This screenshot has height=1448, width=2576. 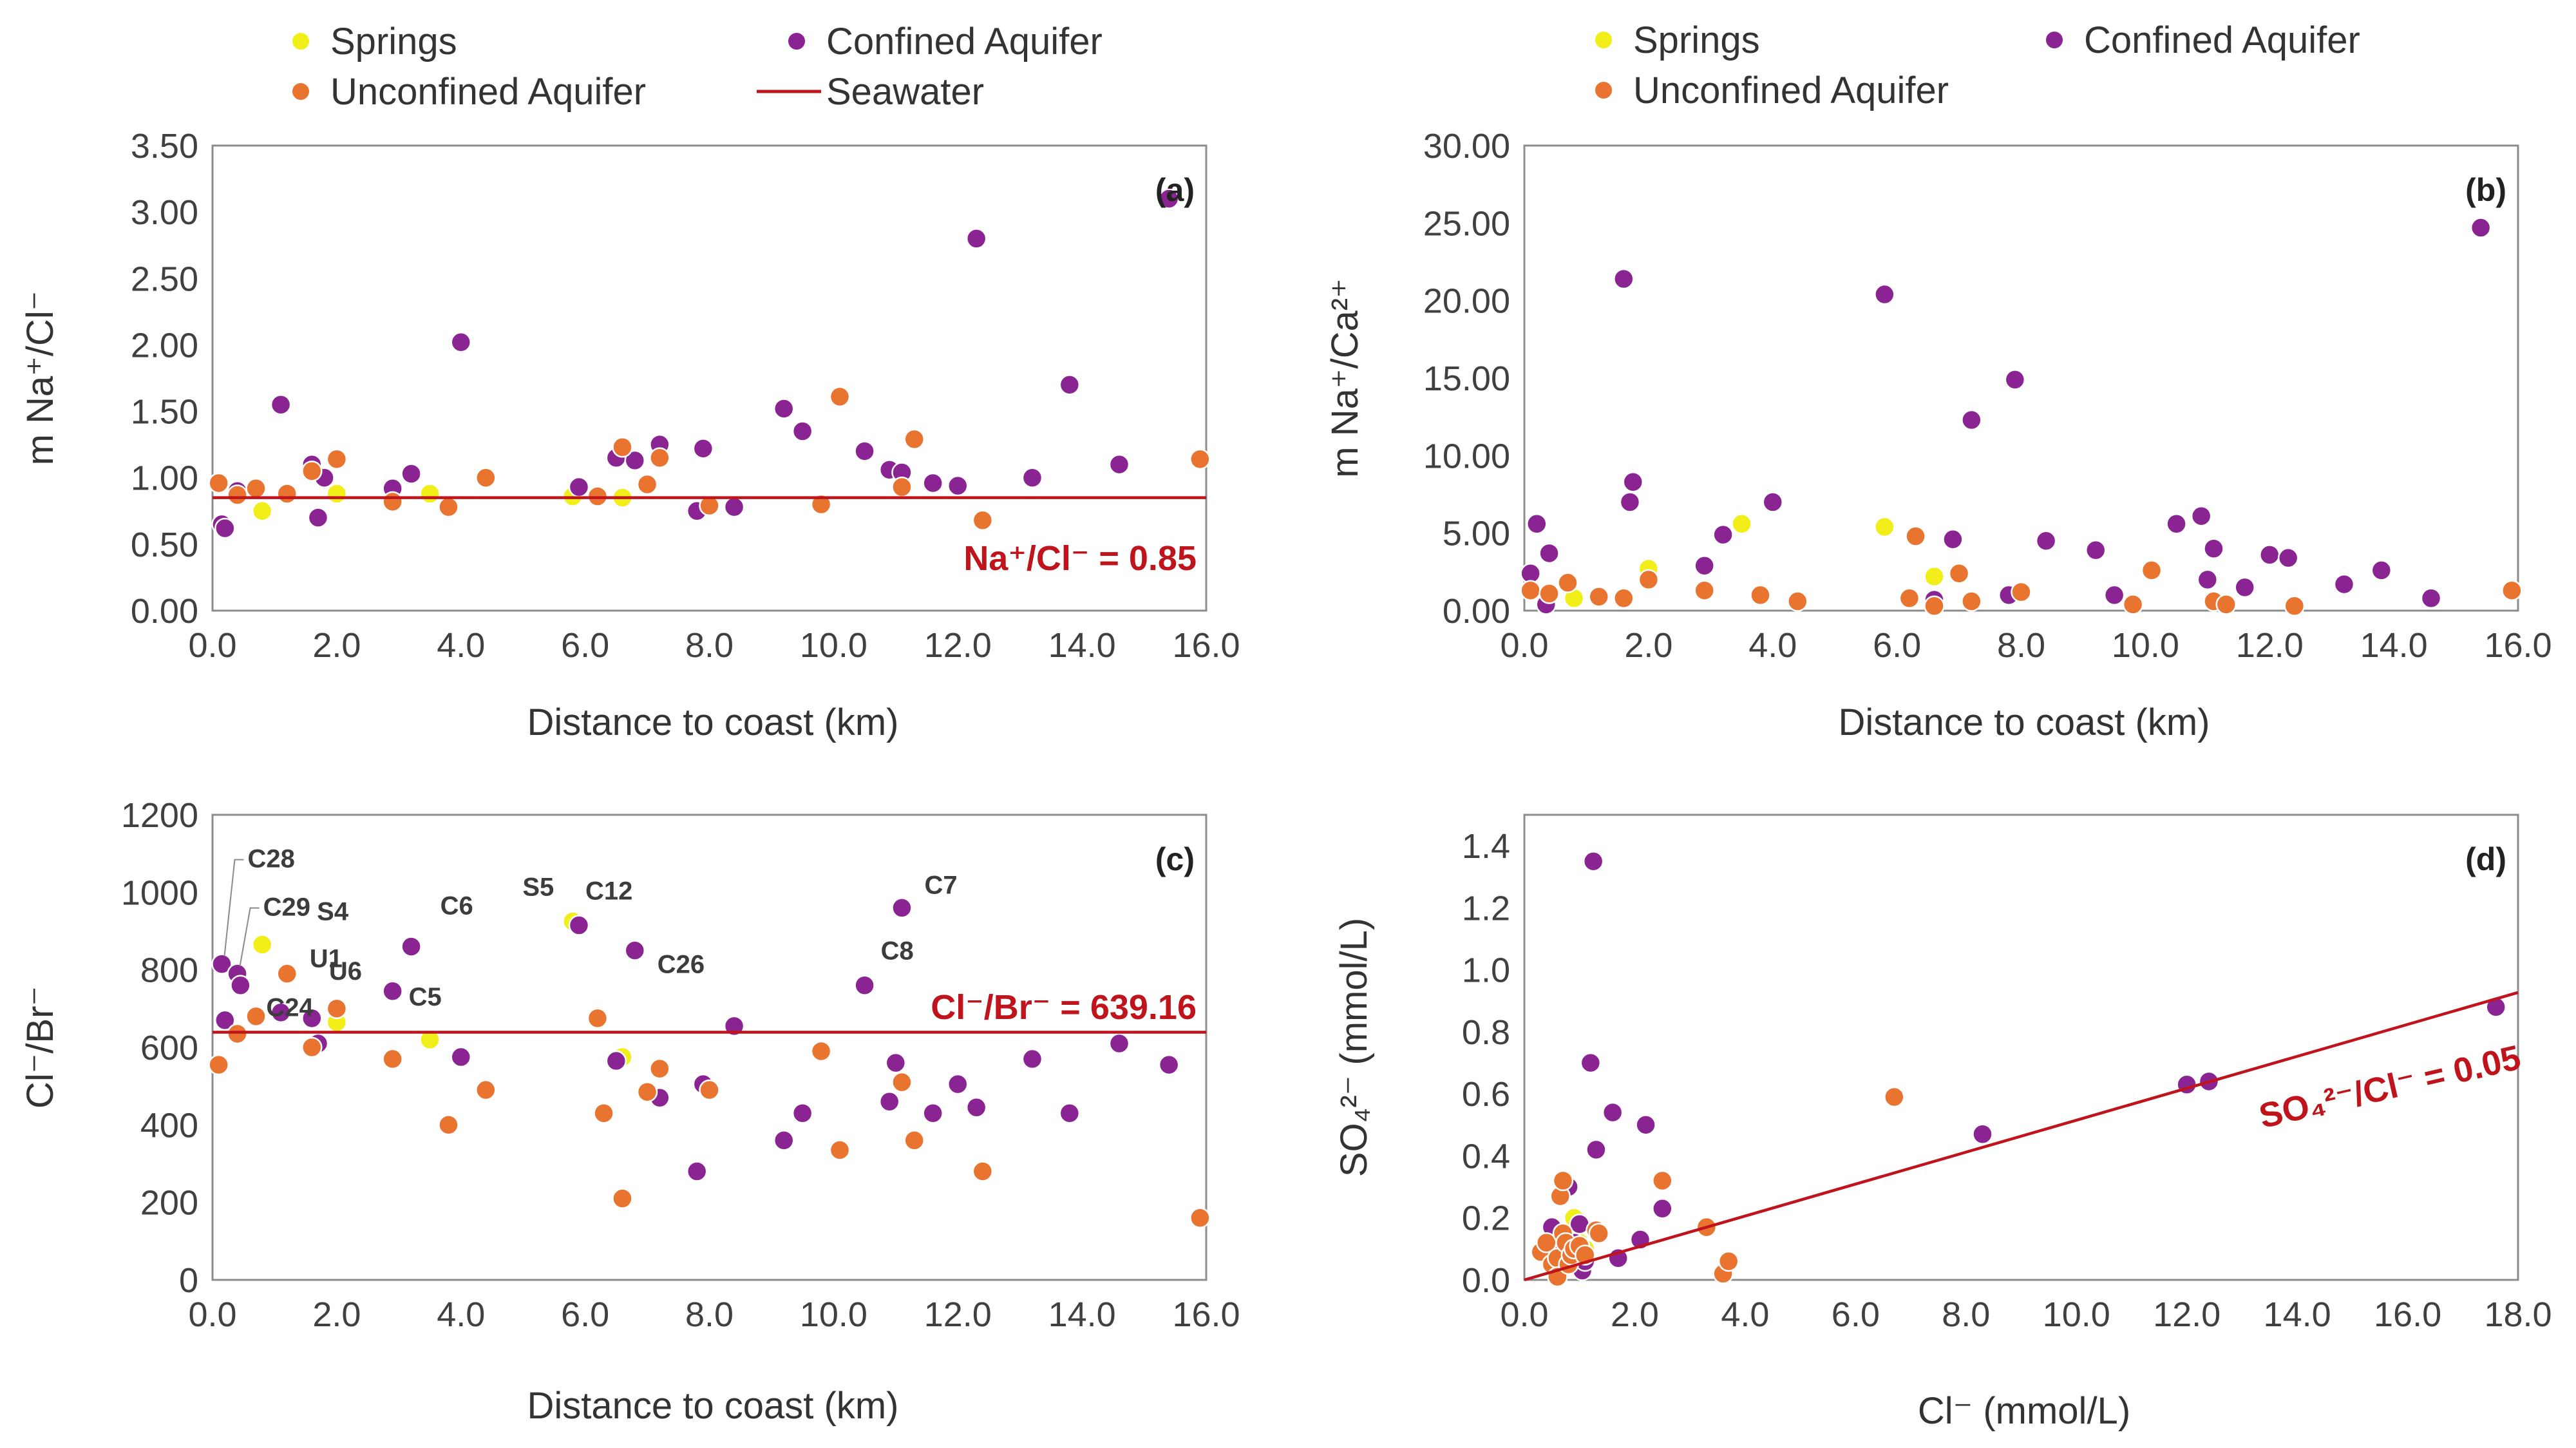 I want to click on y-tick-label: 0.00, so click(x=164, y=611).